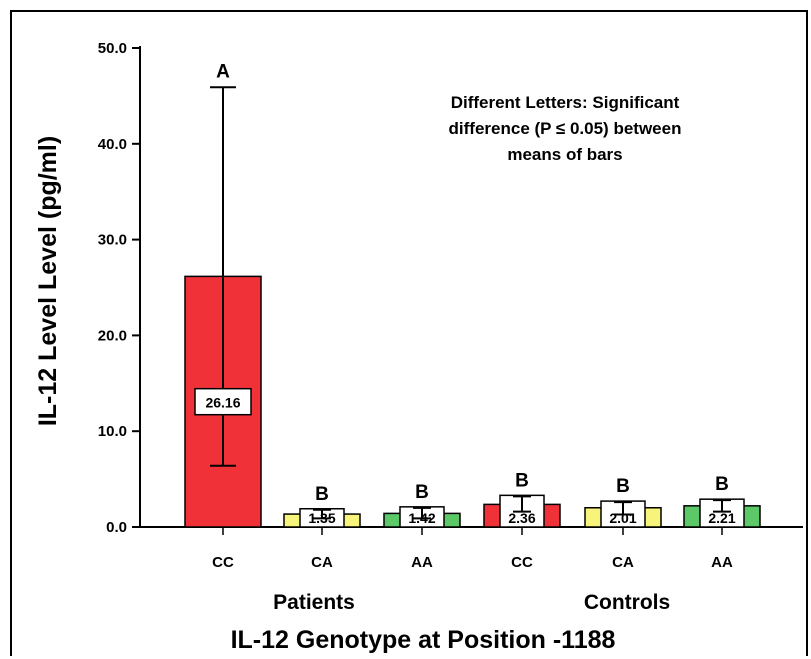  I want to click on data-label: 2.36, so click(521, 518).